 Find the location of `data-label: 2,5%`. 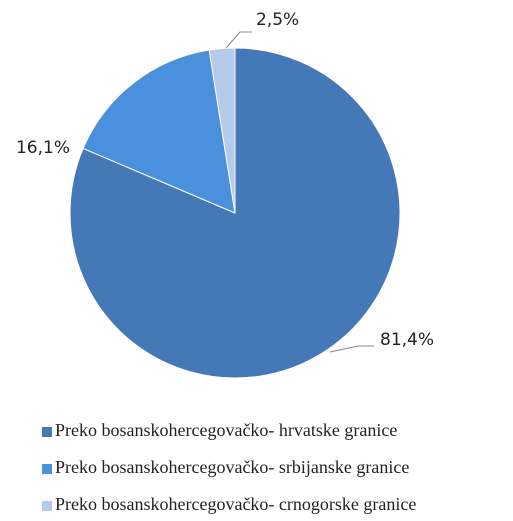

data-label: 2,5% is located at coordinates (277, 20).